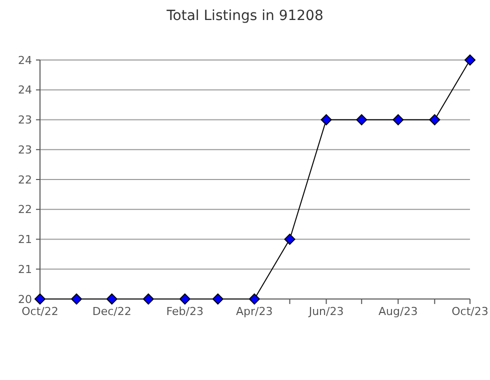  What do you see at coordinates (398, 311) in the screenshot?
I see `x-tick-label: Aug/23` at bounding box center [398, 311].